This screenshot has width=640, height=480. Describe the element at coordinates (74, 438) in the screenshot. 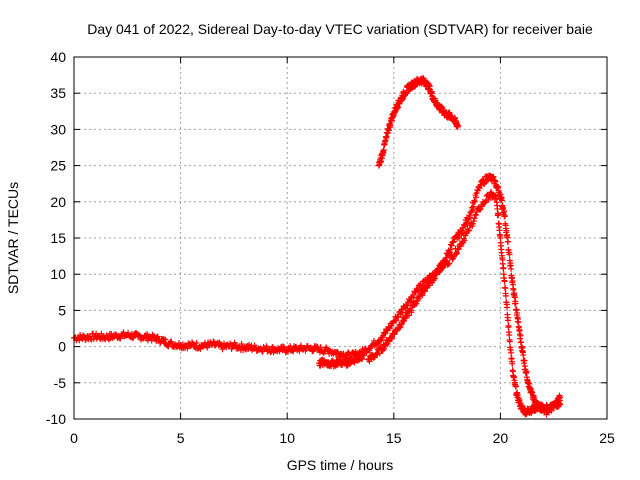

I see `x-tick-label: 0` at that location.